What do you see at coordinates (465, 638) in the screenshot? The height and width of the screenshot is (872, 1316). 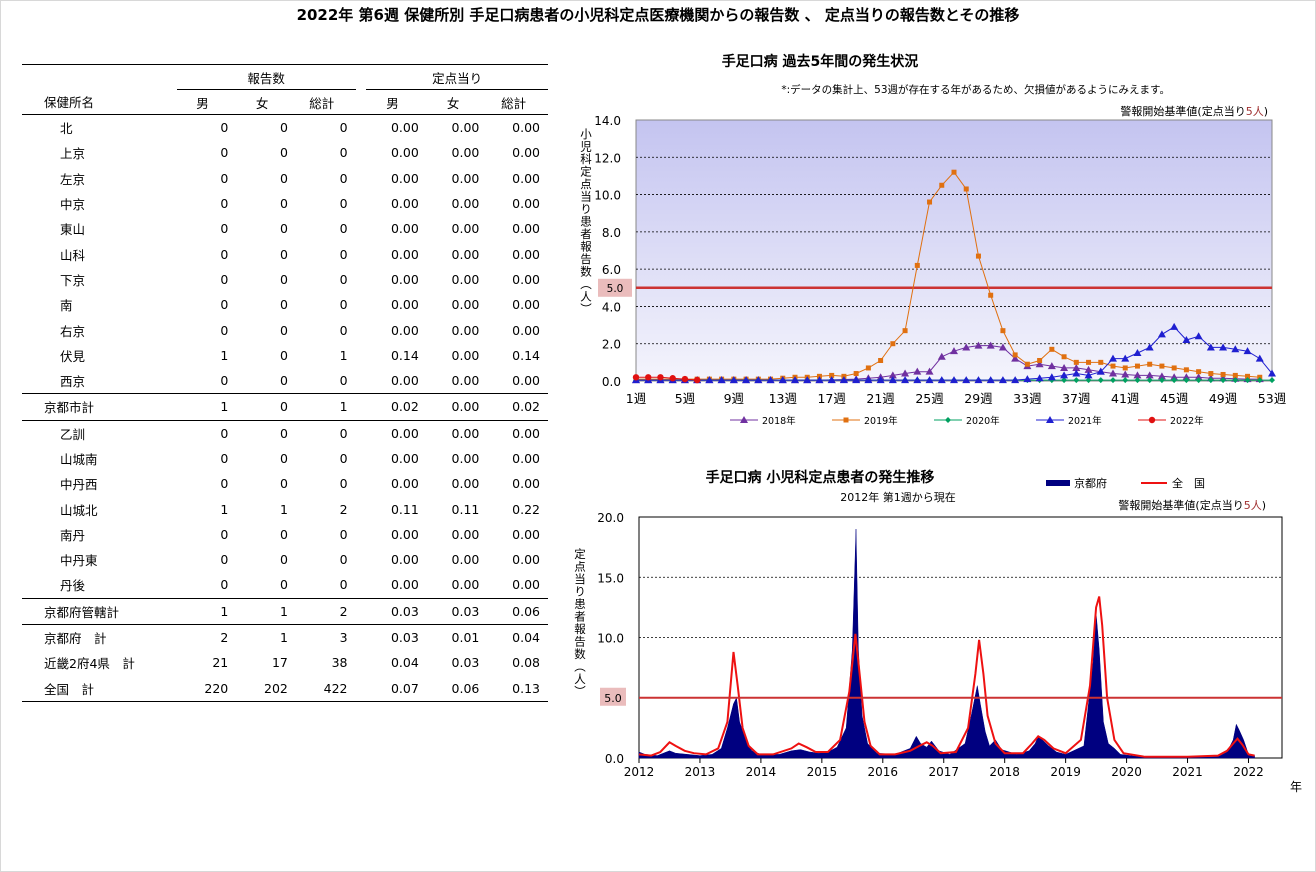 I see `cell-pf: 0.01` at bounding box center [465, 638].